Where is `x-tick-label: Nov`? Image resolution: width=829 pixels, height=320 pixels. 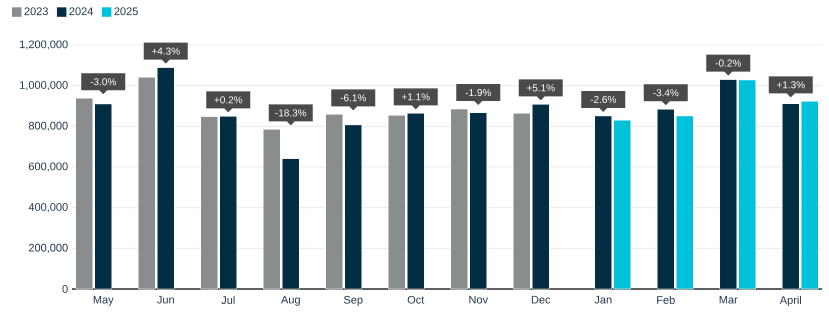
x-tick-label: Nov is located at coordinates (478, 300).